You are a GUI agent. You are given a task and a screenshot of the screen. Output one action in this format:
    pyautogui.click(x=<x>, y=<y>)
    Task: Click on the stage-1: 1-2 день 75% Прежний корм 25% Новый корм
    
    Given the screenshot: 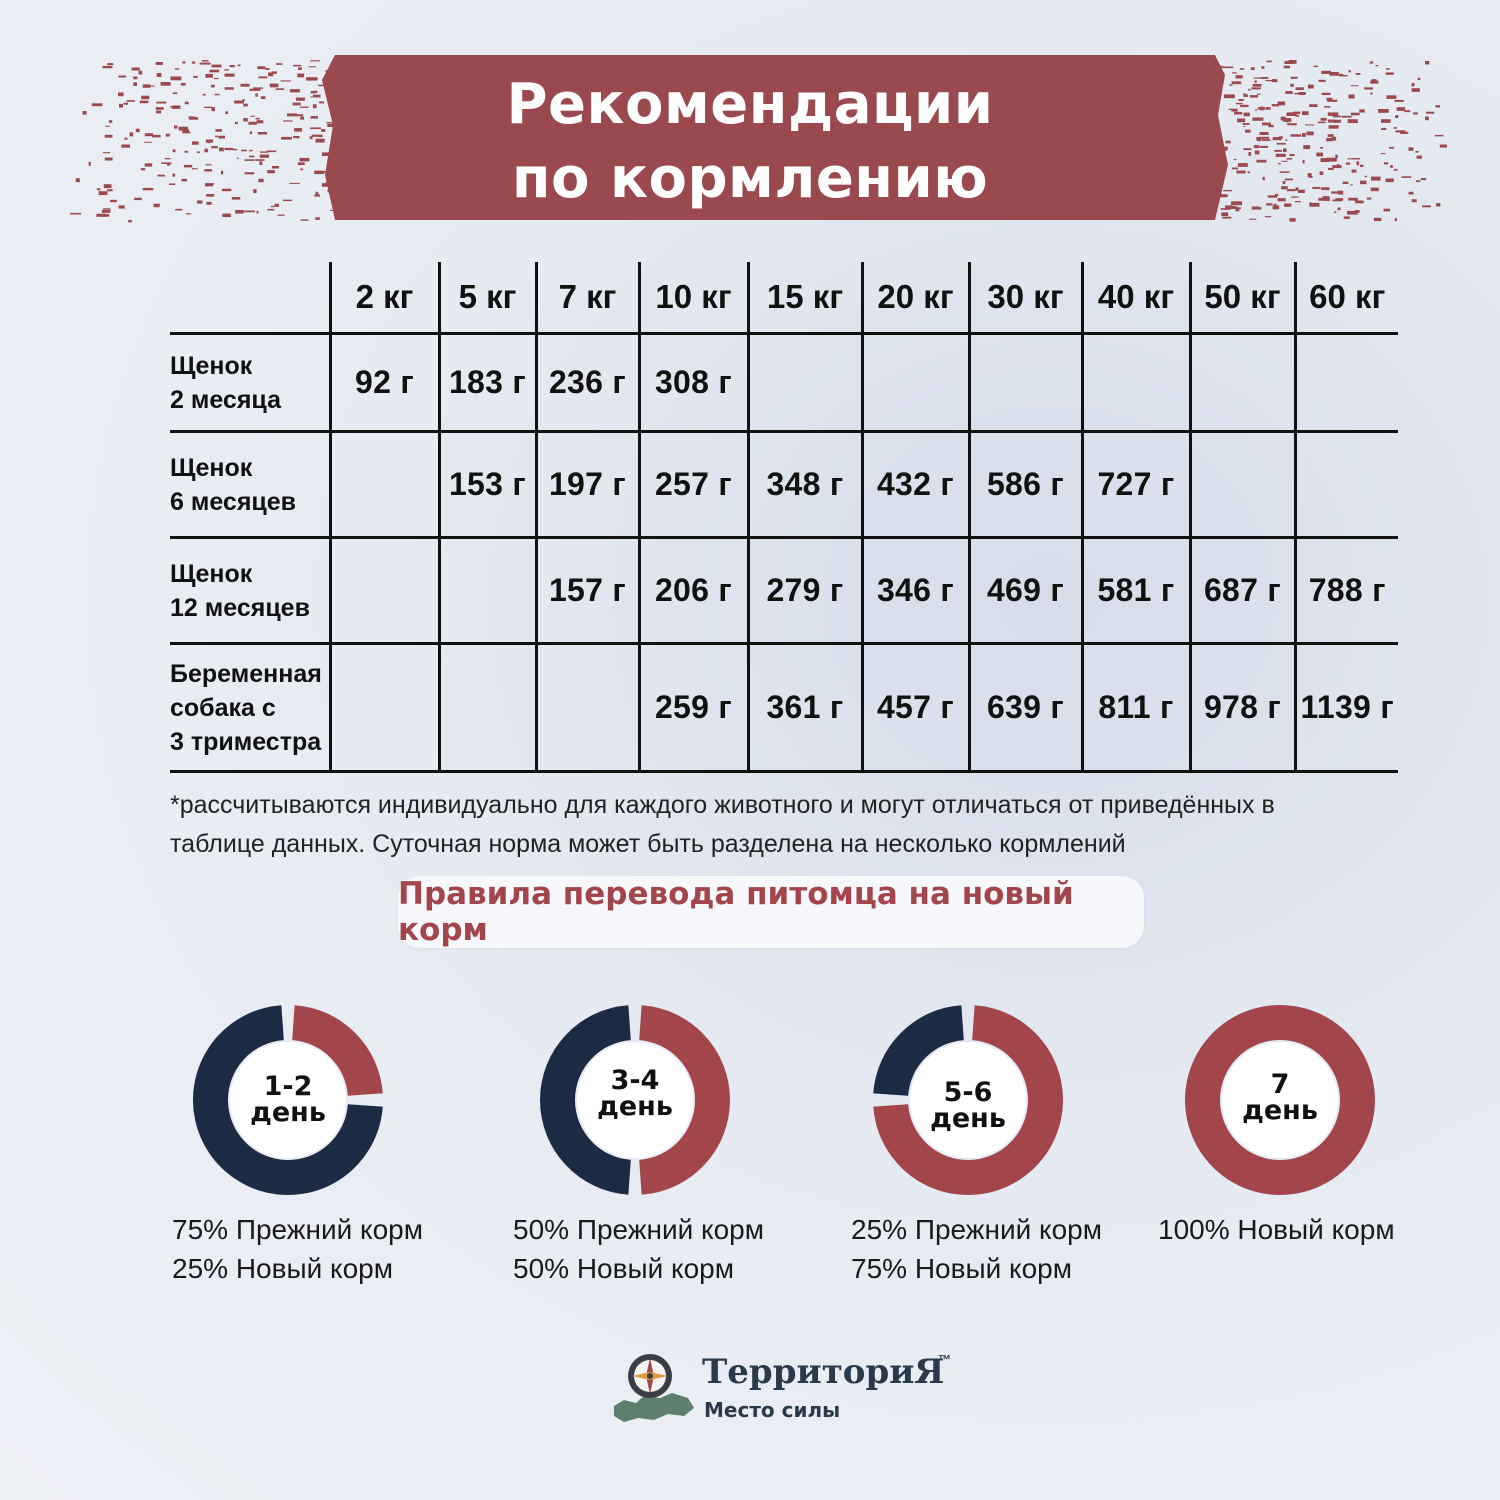 What is the action you would take?
    pyautogui.click(x=288, y=1142)
    